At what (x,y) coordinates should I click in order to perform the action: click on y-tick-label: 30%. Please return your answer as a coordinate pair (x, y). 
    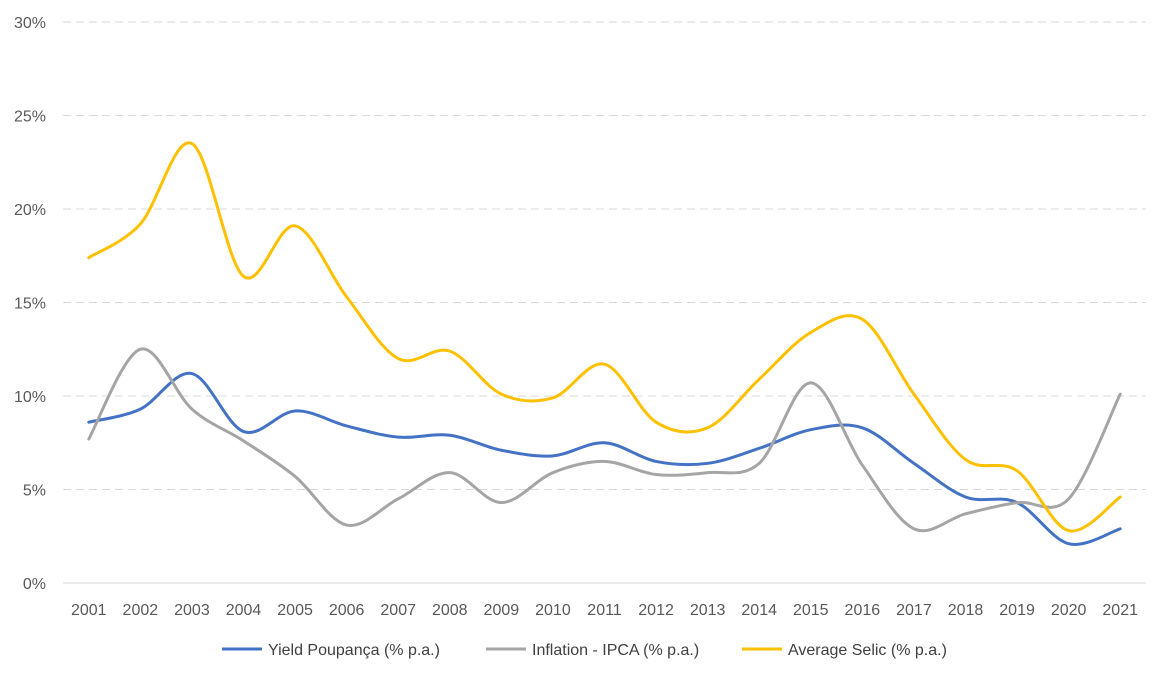
    Looking at the image, I should click on (30, 23).